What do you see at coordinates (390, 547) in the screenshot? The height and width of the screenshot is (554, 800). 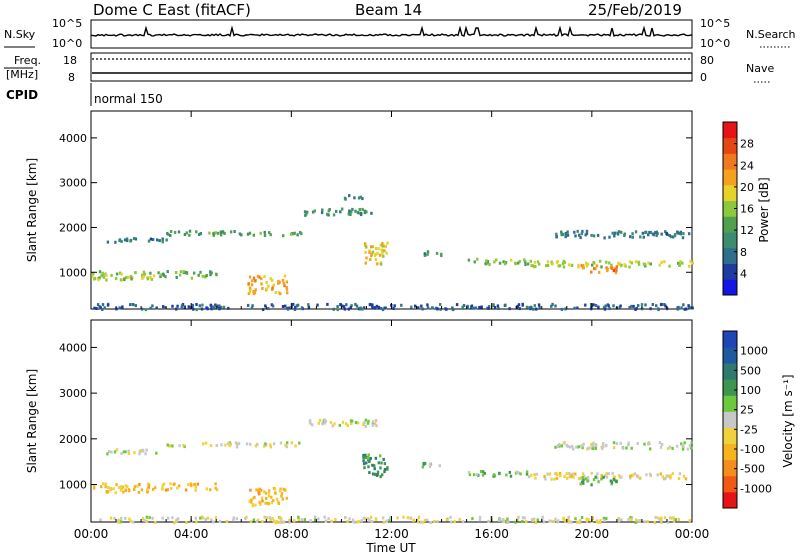 I see `x-axis-label: Time UT` at bounding box center [390, 547].